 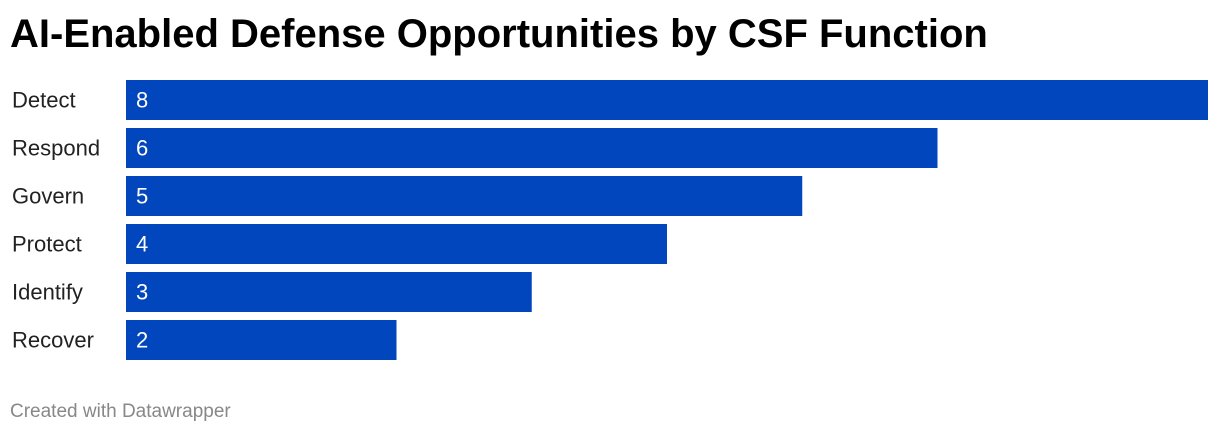 I want to click on value-label-govern: 5, so click(x=142, y=196).